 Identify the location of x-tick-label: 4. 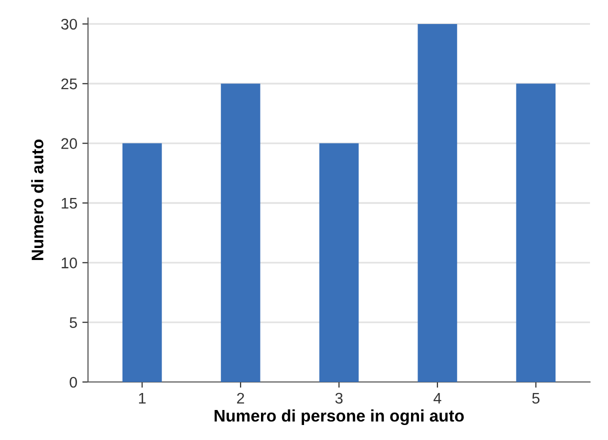
(438, 398).